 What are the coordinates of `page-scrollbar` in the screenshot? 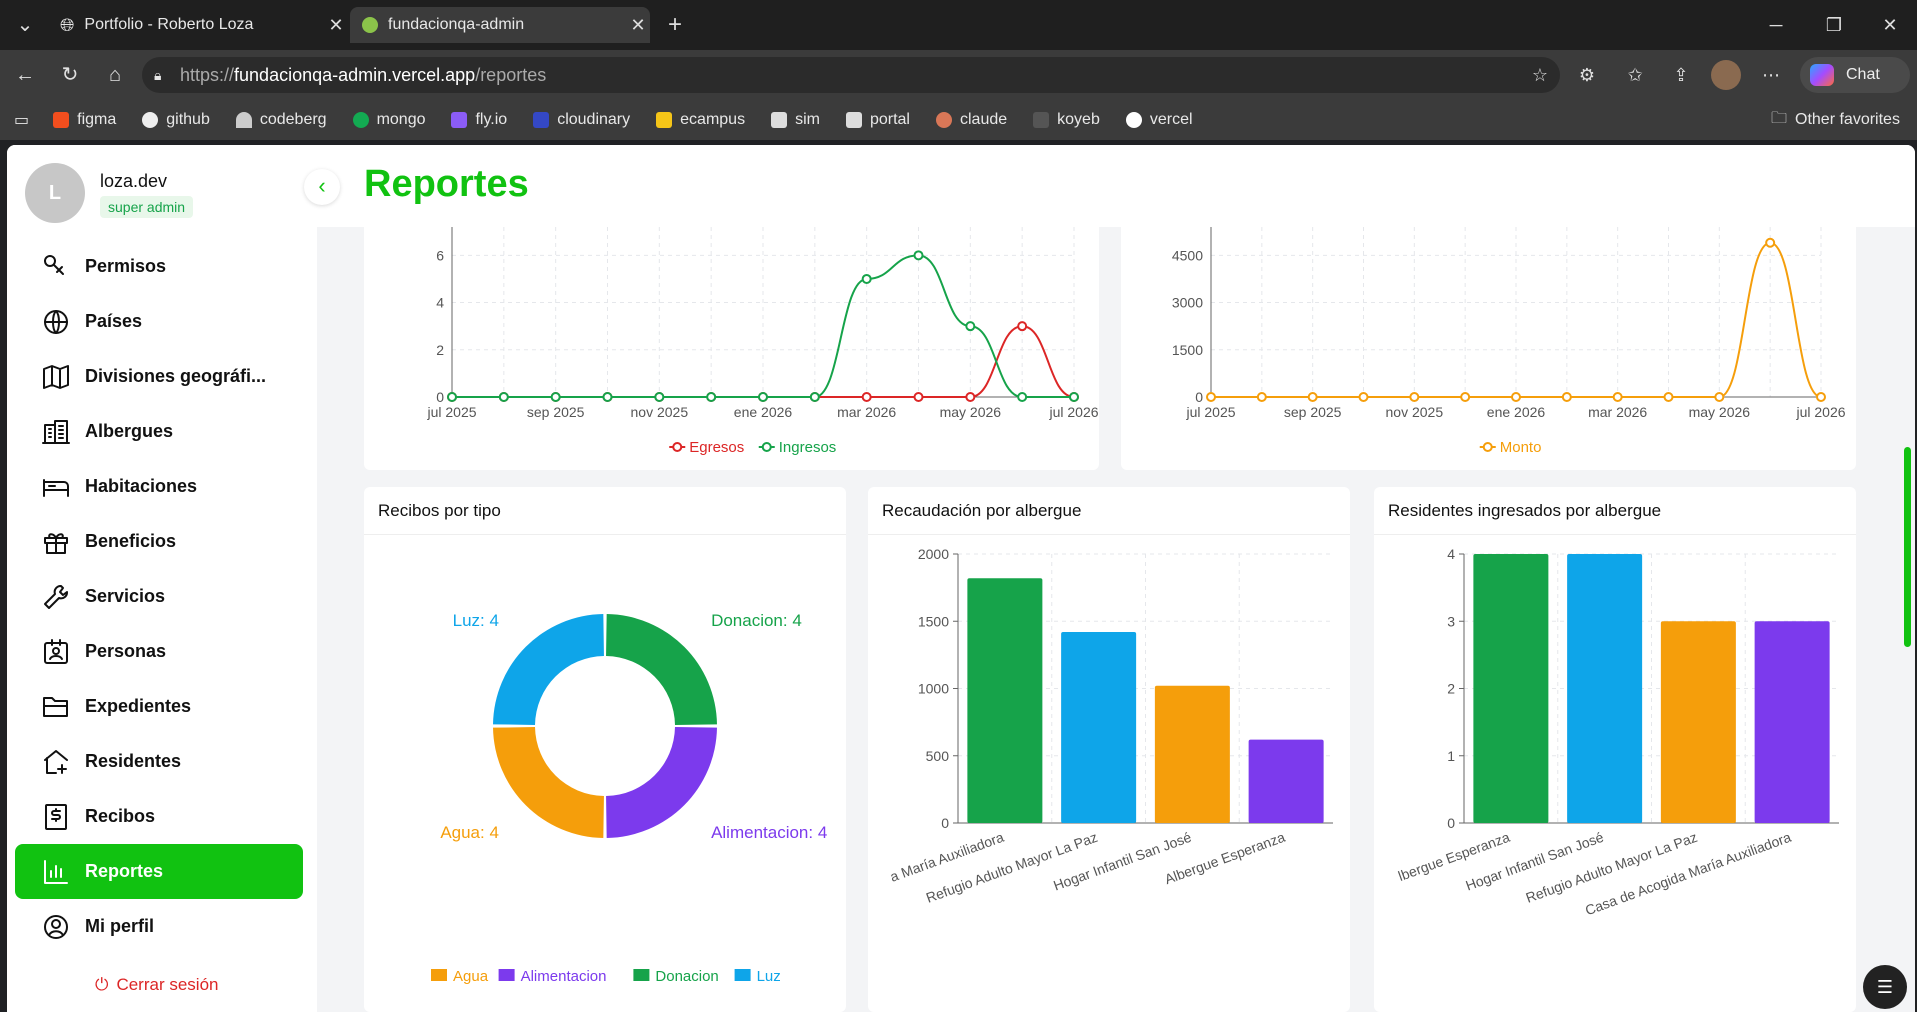 It's located at (1907, 547).